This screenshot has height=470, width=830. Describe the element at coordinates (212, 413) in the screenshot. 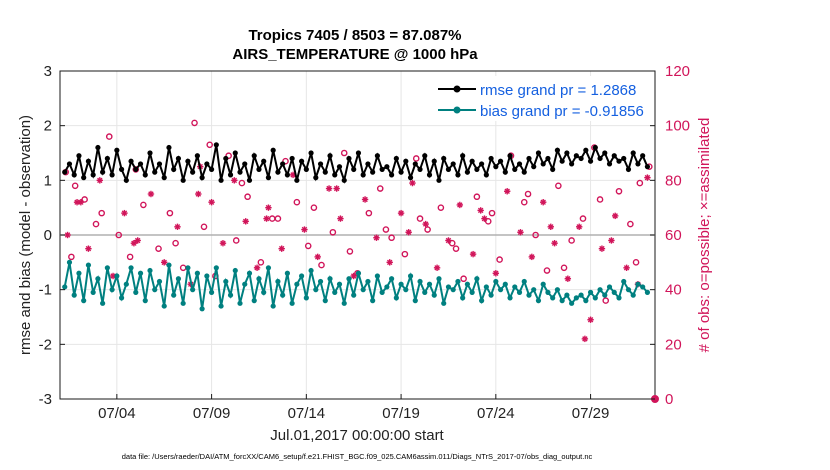

I see `x-tick-label: 07/09` at that location.